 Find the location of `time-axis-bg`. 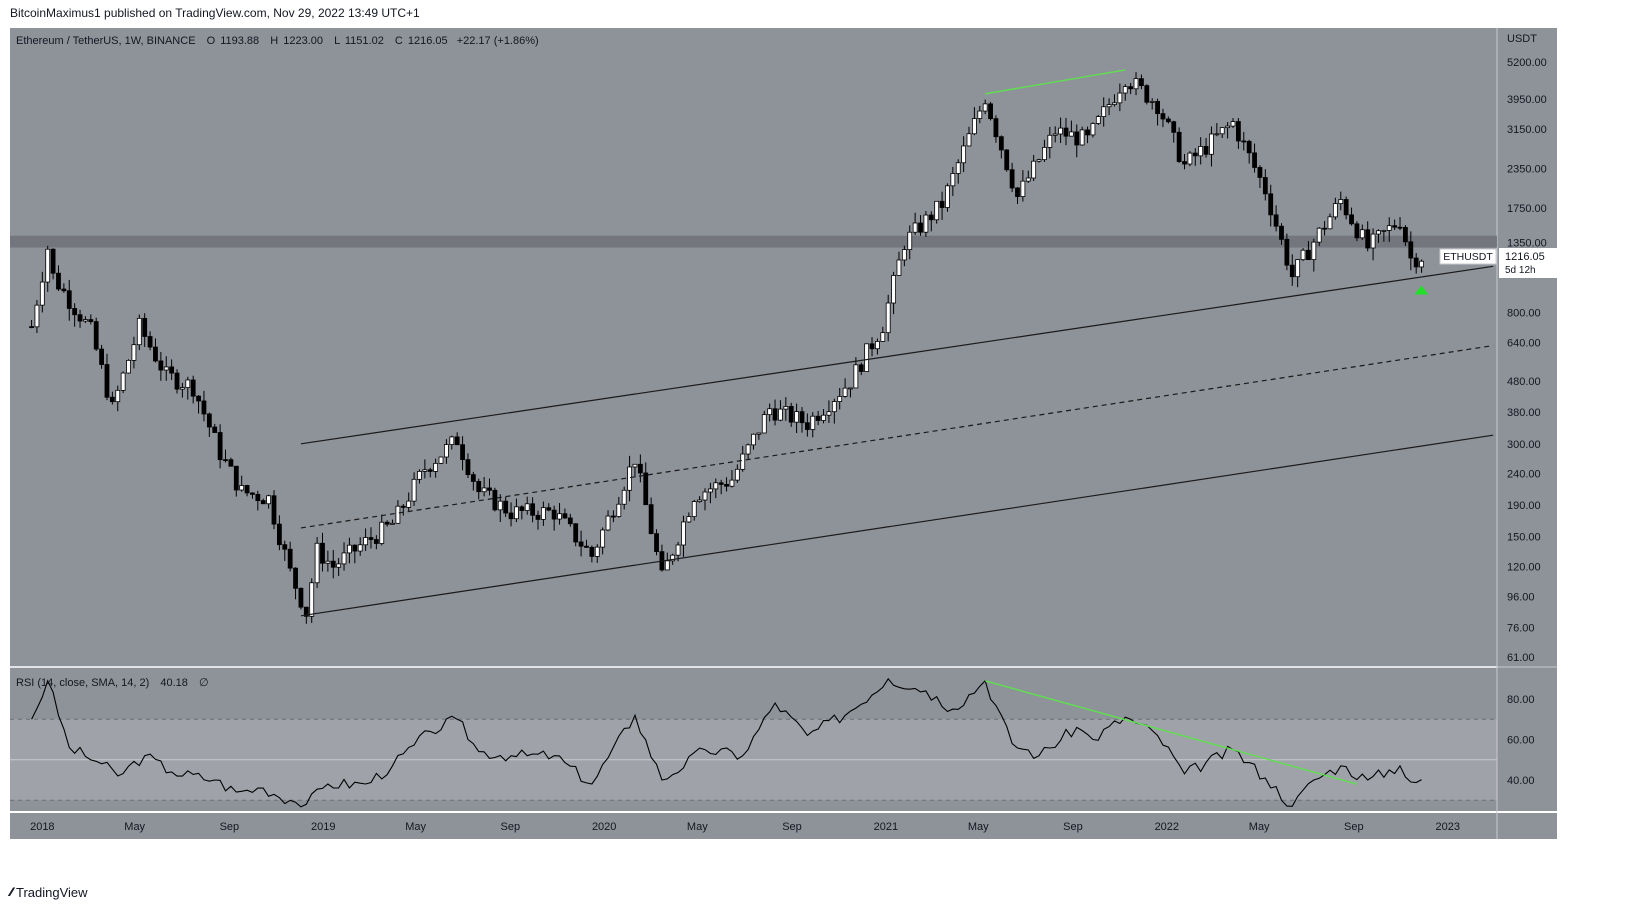

time-axis-bg is located at coordinates (783, 826).